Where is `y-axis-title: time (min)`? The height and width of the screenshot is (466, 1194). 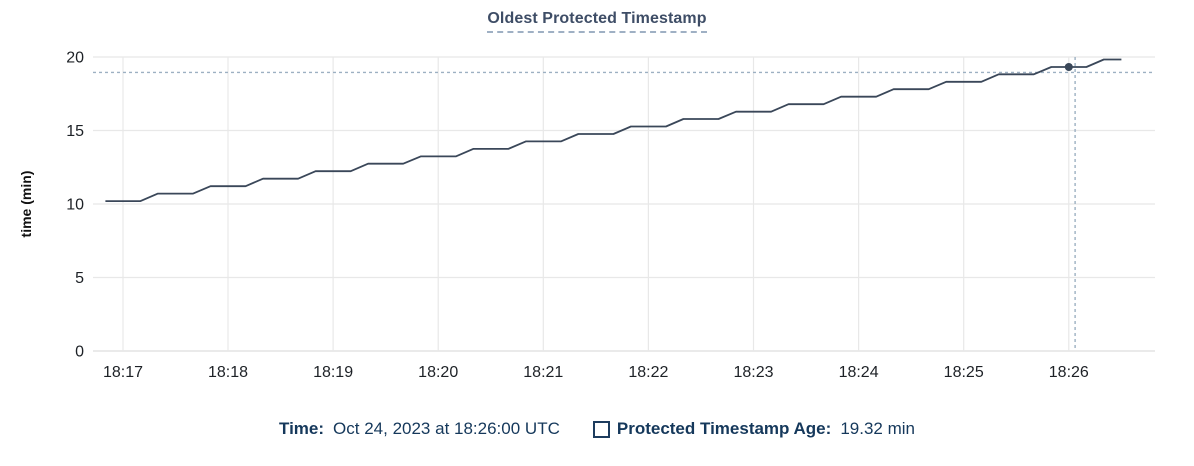
y-axis-title: time (min) is located at coordinates (26, 204).